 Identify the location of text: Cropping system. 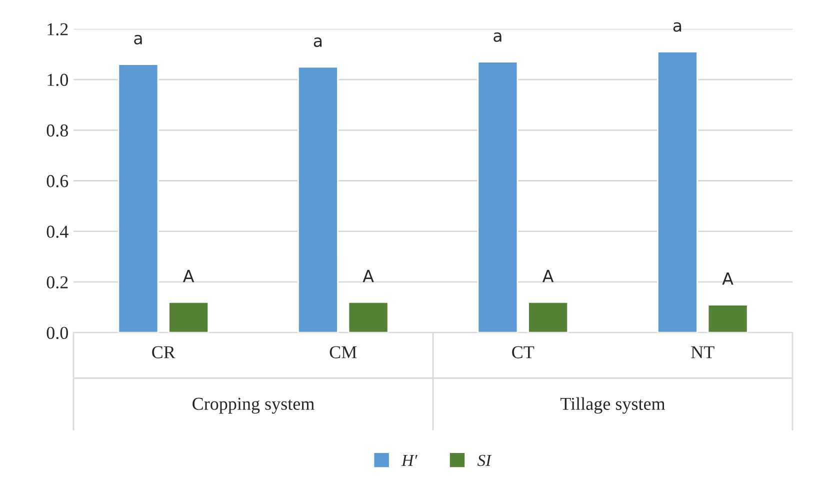
(253, 406).